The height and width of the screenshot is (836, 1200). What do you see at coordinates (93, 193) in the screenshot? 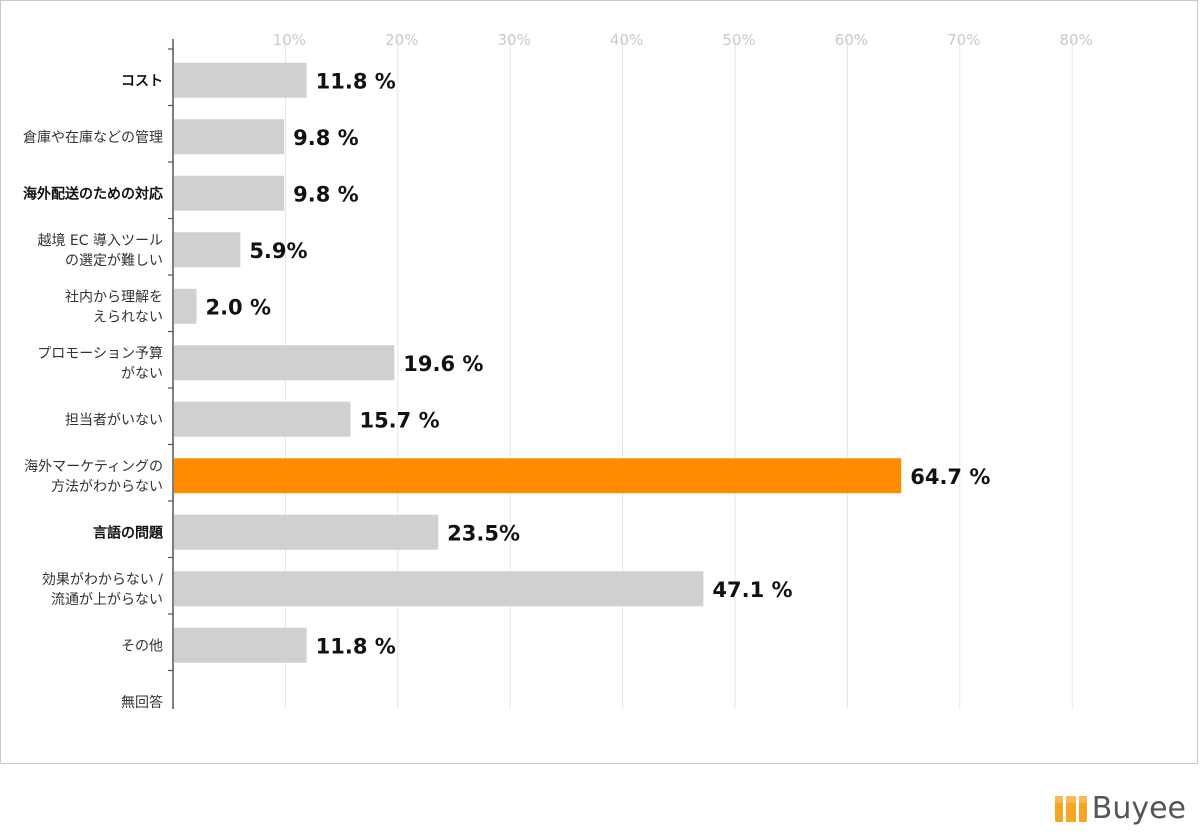
I see `category-label: 海外配送のための対応` at bounding box center [93, 193].